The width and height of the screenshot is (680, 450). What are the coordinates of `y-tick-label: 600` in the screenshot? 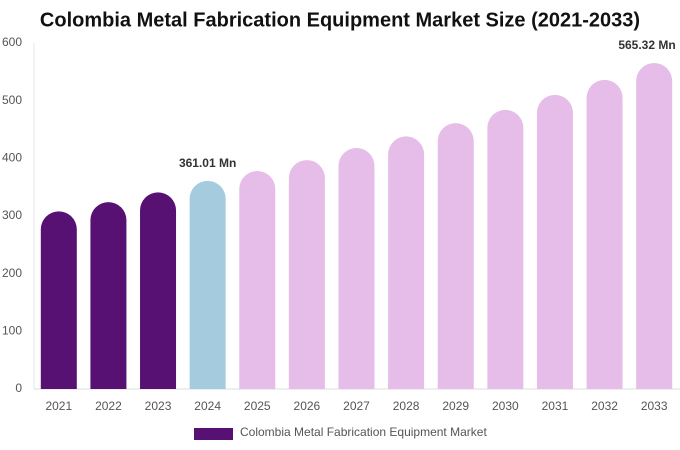 It's located at (12, 42).